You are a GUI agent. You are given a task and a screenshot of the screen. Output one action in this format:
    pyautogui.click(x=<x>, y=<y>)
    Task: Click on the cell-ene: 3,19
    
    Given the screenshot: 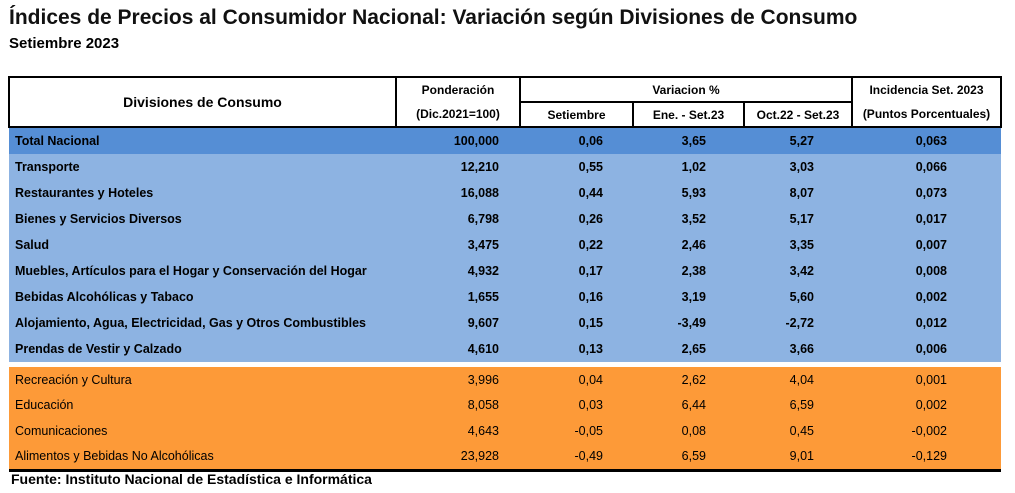 What is the action you would take?
    pyautogui.click(x=688, y=297)
    